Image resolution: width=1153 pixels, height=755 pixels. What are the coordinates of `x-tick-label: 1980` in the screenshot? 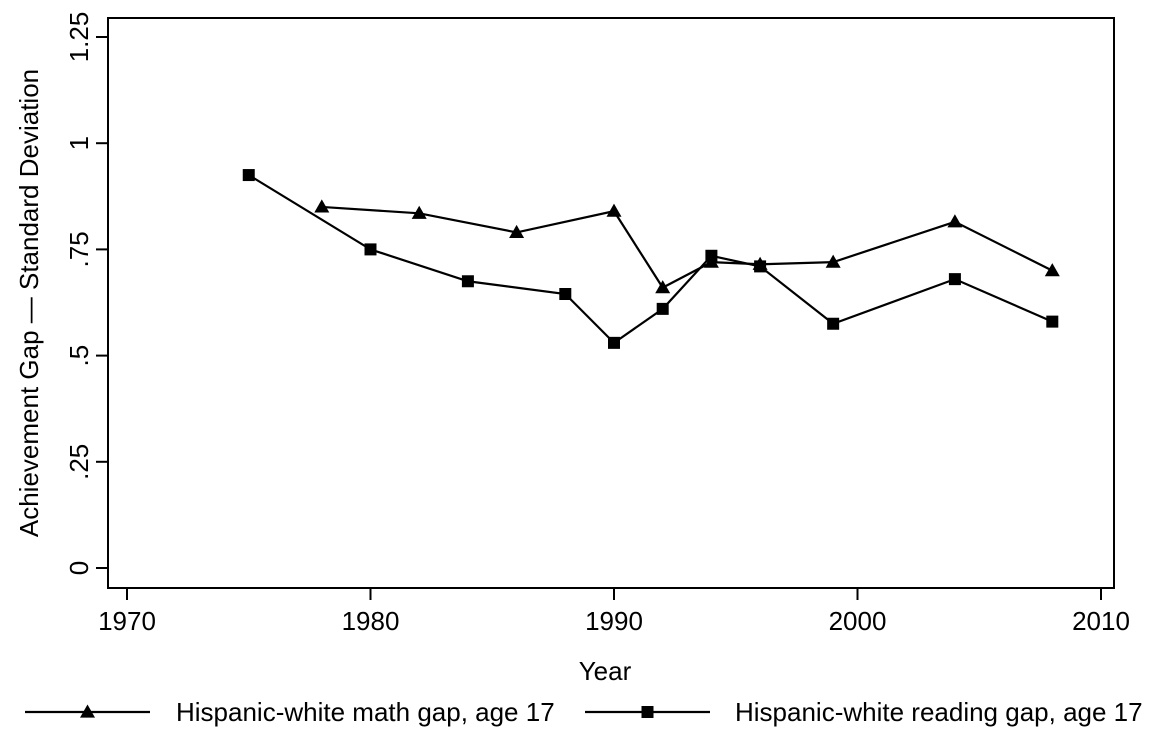 It's located at (371, 621).